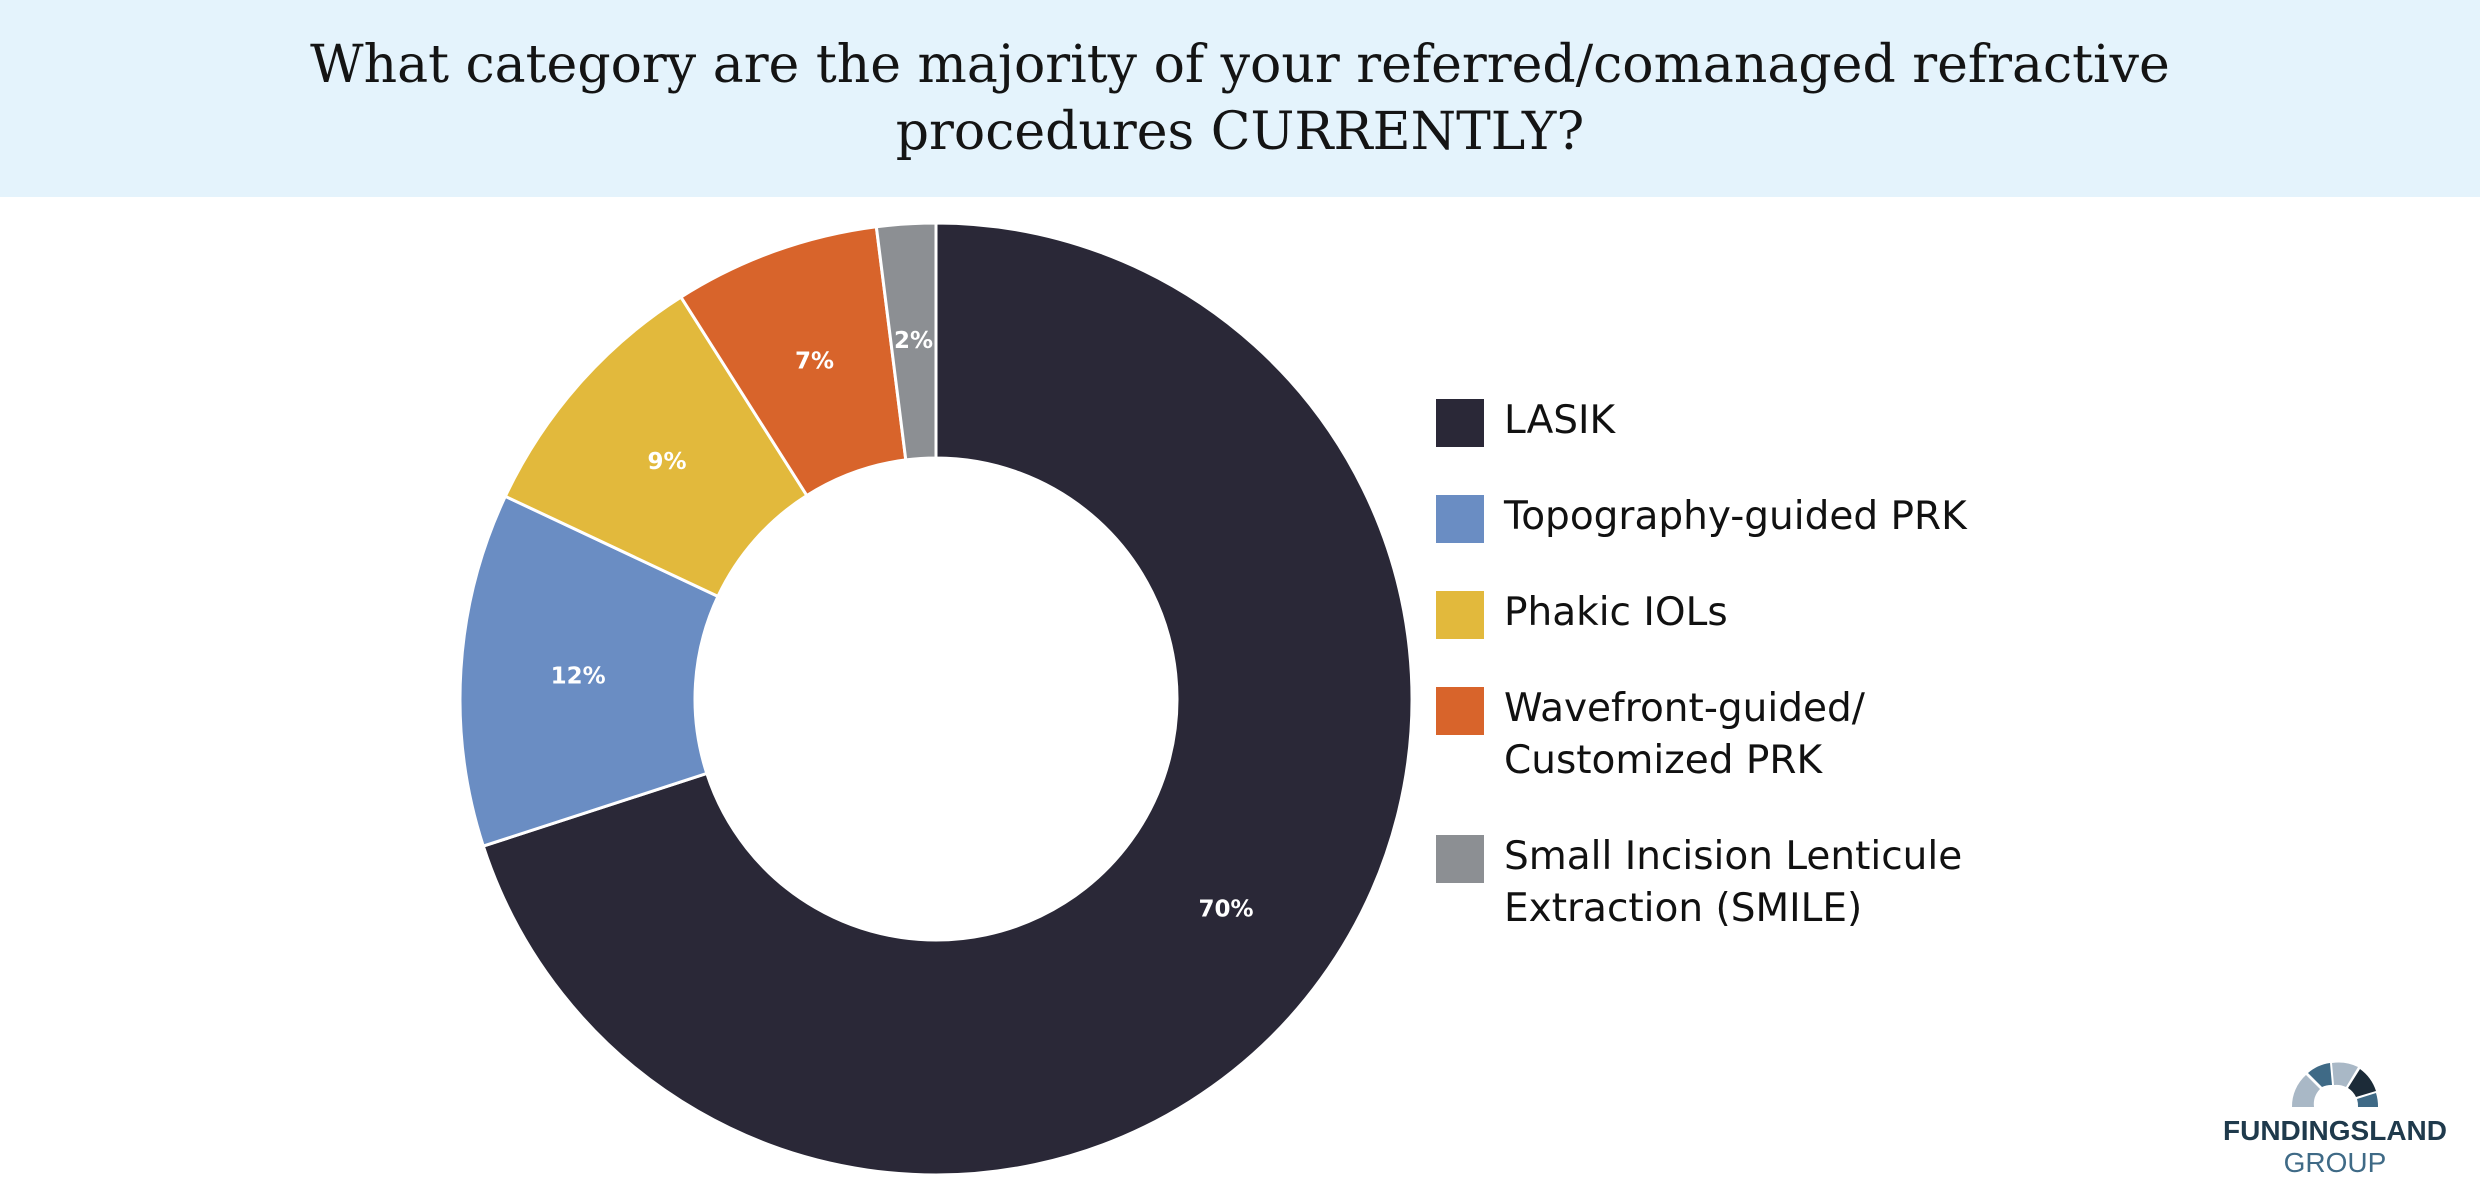 This screenshot has width=2480, height=1200. I want to click on legend-item-wavefront-guided-customized-prk: Wavefront-guided/ Customized PRK, so click(1816, 735).